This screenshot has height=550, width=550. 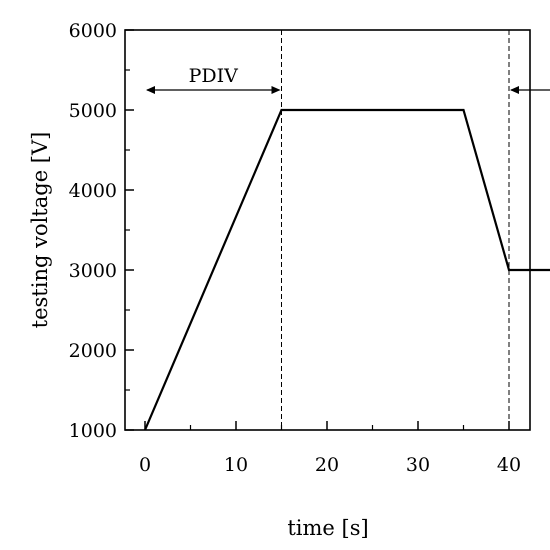 What do you see at coordinates (93, 271) in the screenshot?
I see `y-tick-label: 3000` at bounding box center [93, 271].